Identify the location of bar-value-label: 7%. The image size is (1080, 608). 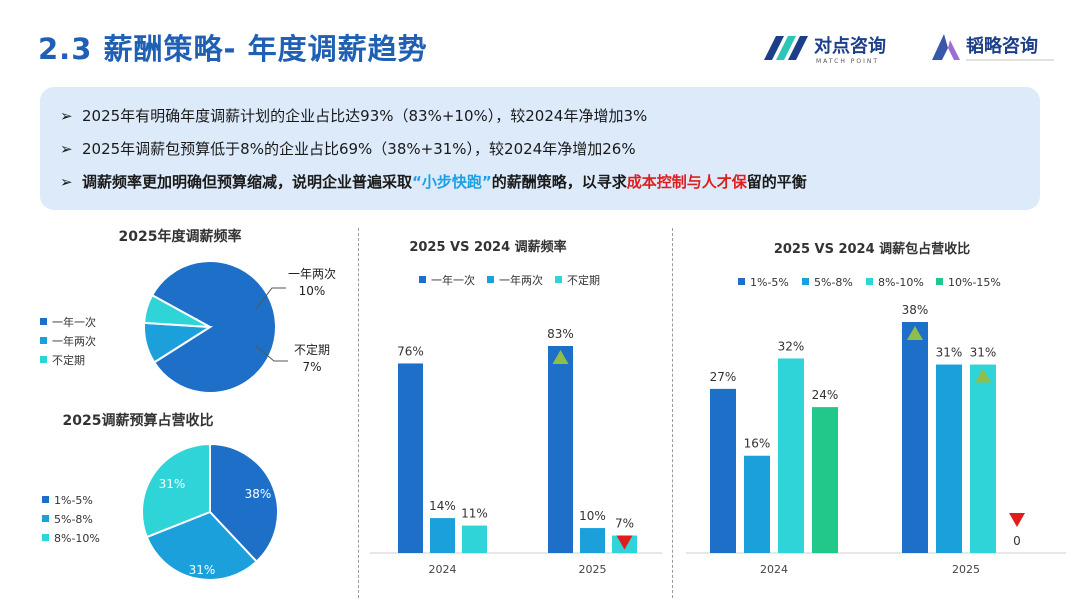
(624, 524).